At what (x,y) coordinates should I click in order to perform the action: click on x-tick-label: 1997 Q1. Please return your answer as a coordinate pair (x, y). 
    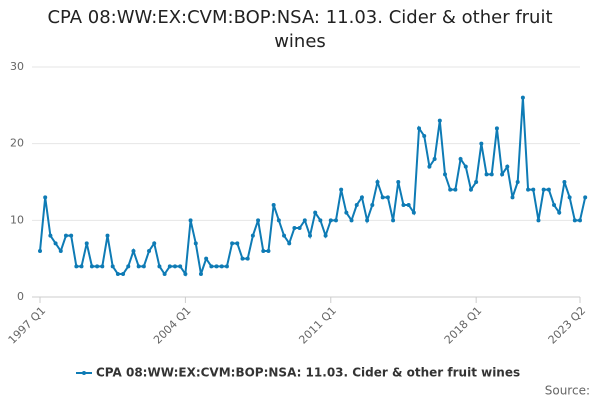
    Looking at the image, I should click on (27, 325).